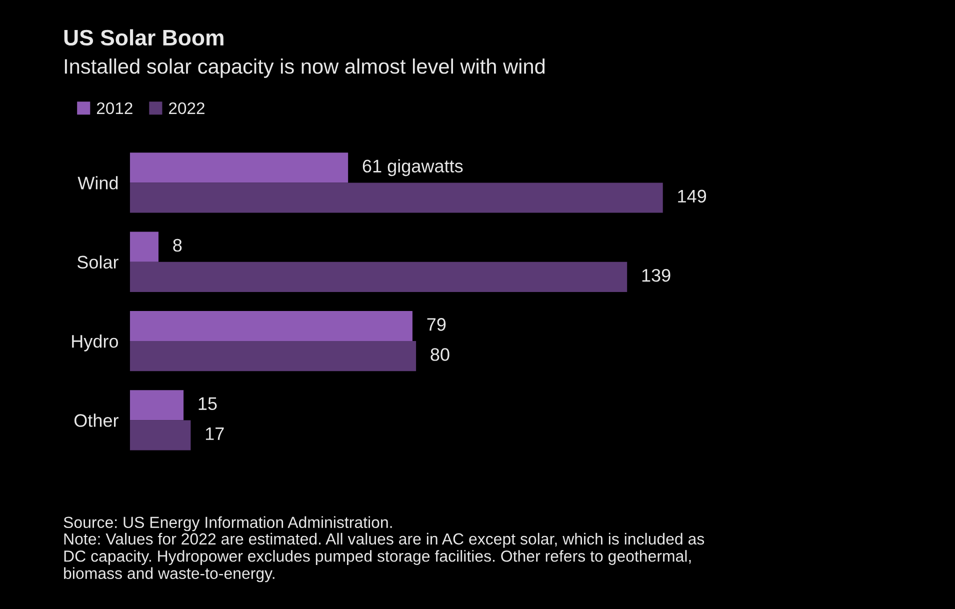 The height and width of the screenshot is (609, 955). I want to click on data-label: 61 gigawatts, so click(412, 167).